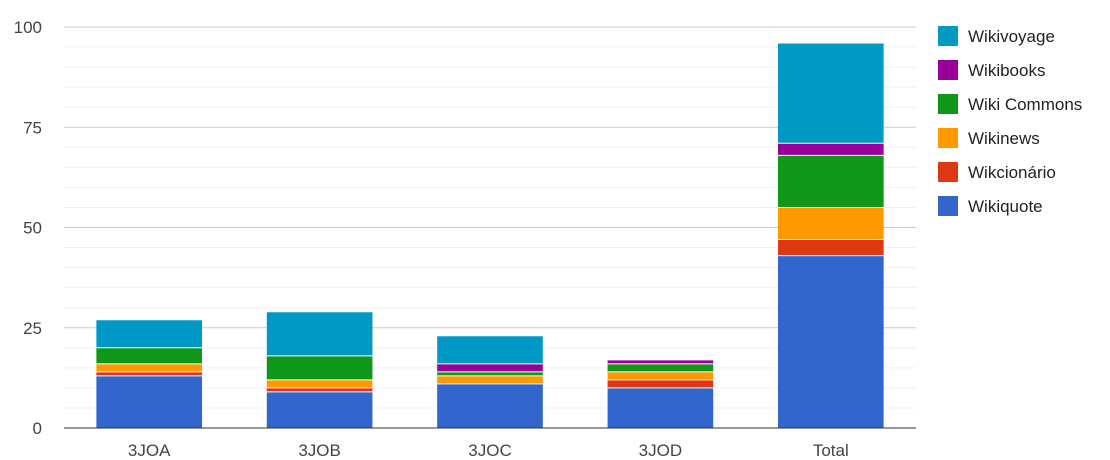 The image size is (1110, 460). What do you see at coordinates (28, 27) in the screenshot?
I see `y-tick-label: 100` at bounding box center [28, 27].